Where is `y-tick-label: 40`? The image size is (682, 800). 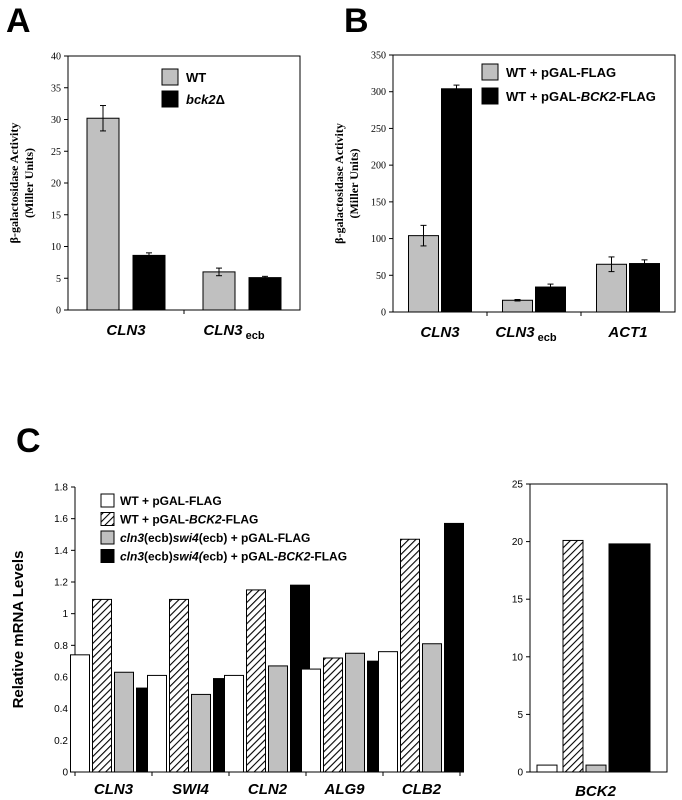
y-tick-label: 40 is located at coordinates (56, 57).